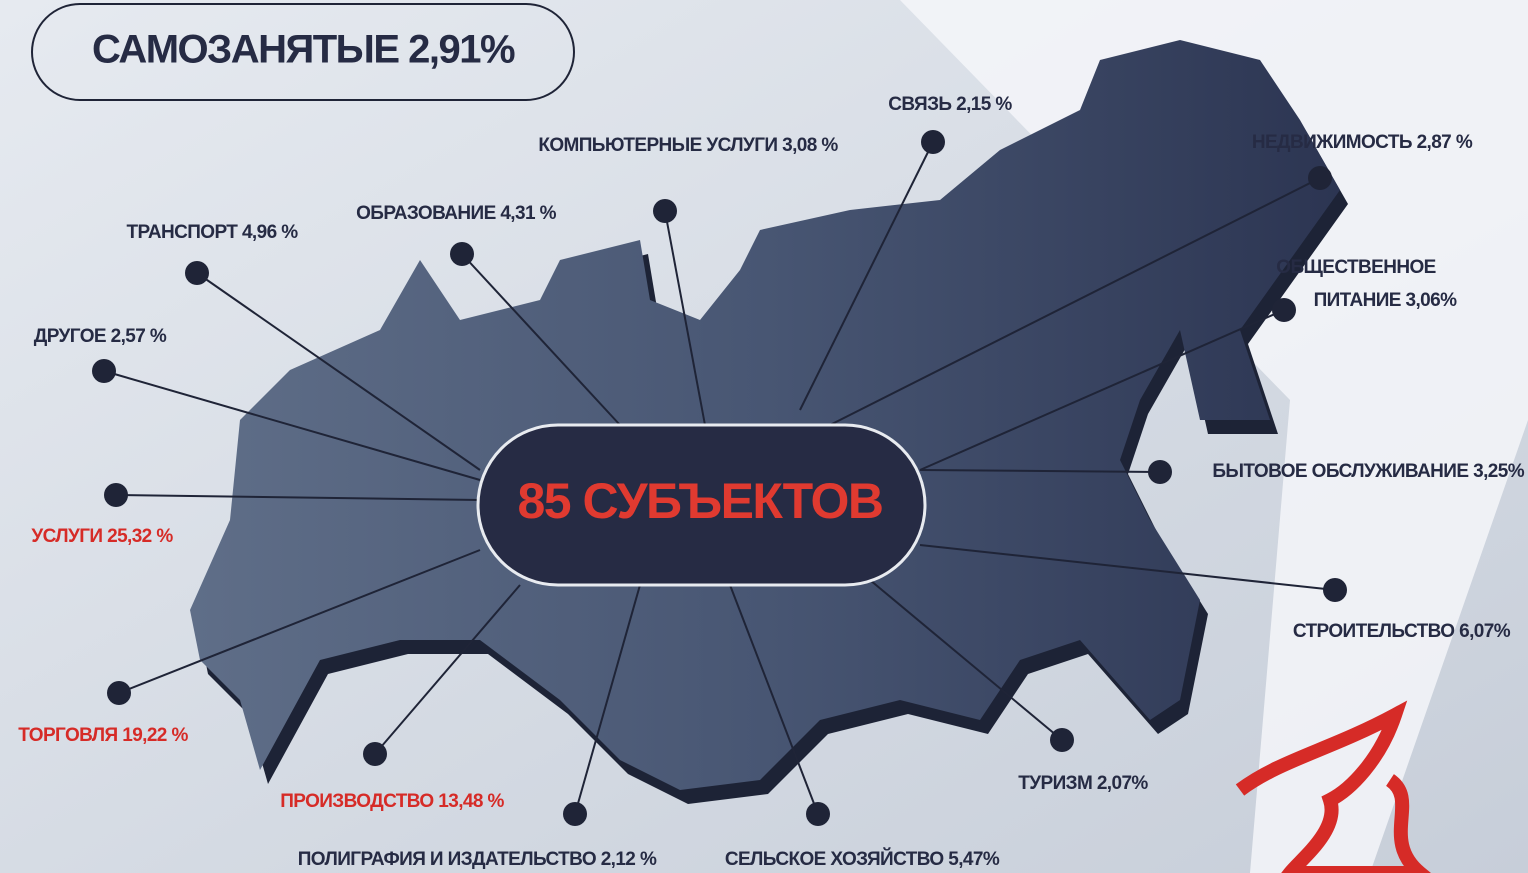  Describe the element at coordinates (1083, 783) in the screenshot. I see `category-label: ТУРИЗМ 2,07%` at that location.